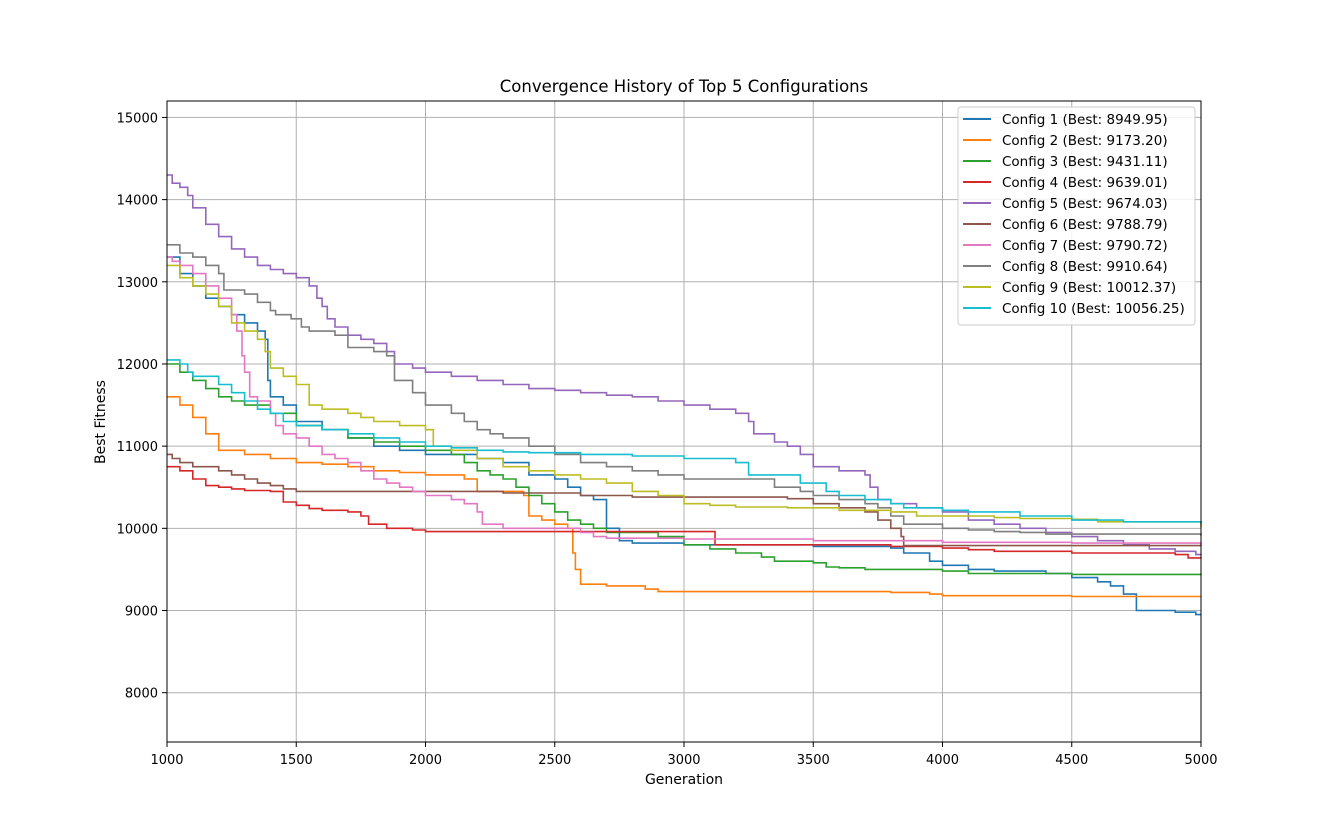  What do you see at coordinates (1093, 309) in the screenshot?
I see `legend-label: Config 10 (Best: 10056.25)` at bounding box center [1093, 309].